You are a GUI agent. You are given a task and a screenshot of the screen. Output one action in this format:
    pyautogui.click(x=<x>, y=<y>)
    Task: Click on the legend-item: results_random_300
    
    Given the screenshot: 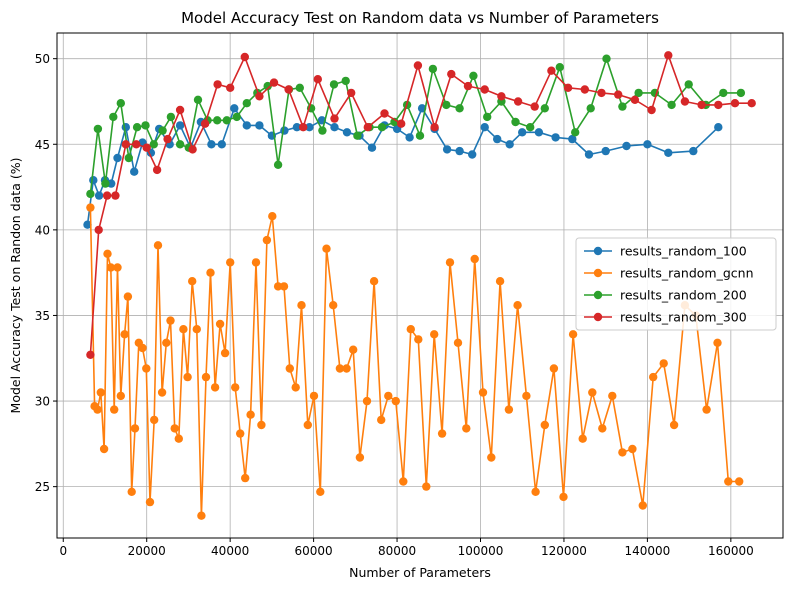 What is the action you would take?
    pyautogui.click(x=665, y=317)
    